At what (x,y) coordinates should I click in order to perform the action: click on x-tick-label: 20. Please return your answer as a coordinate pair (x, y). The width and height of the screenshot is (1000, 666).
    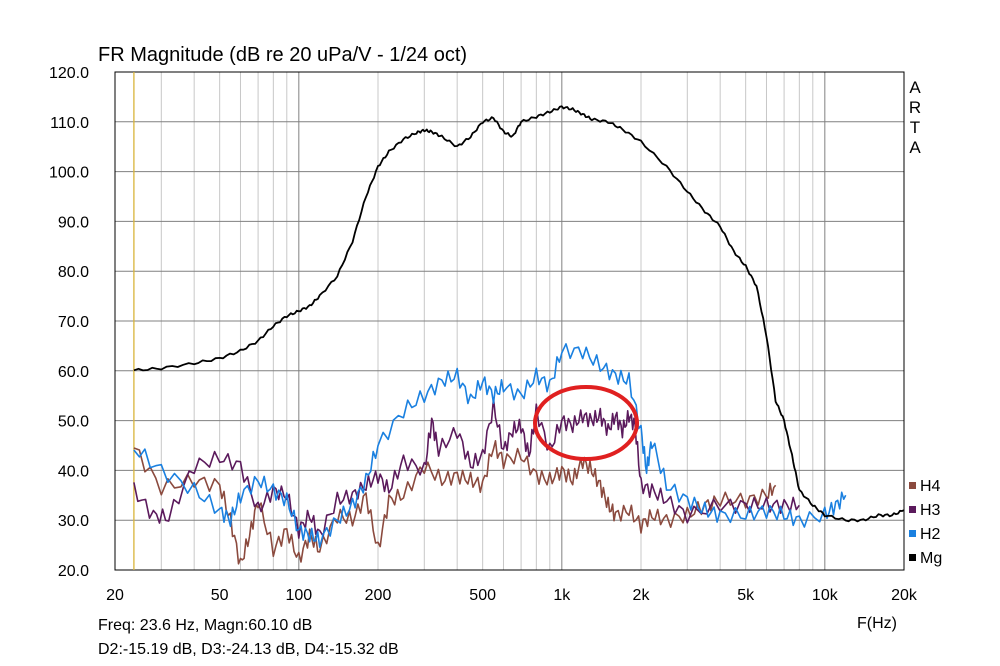
    Looking at the image, I should click on (115, 595).